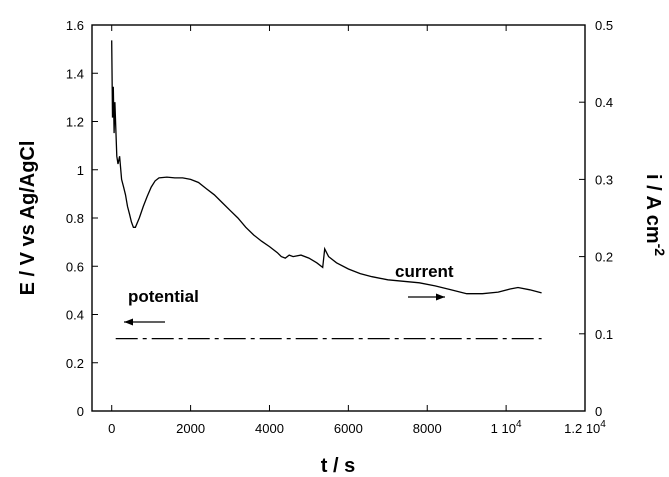  I want to click on x-tick-label-text: 0, so click(111, 428).